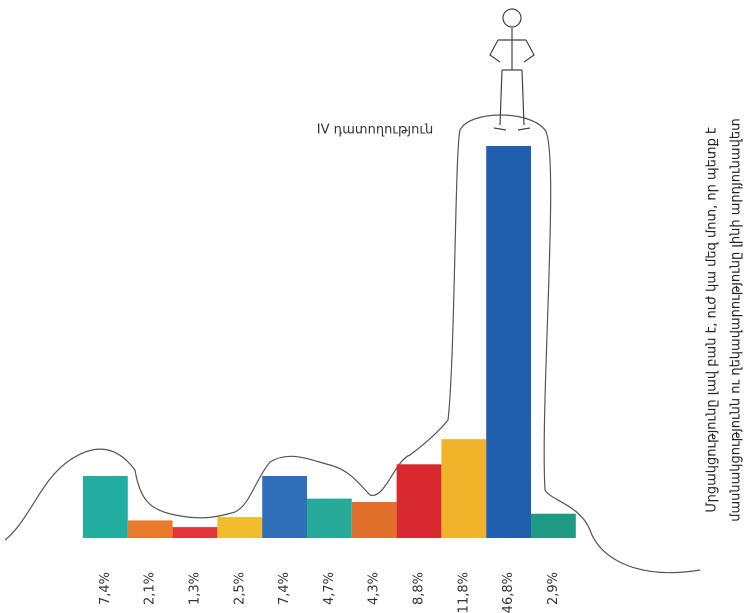 The width and height of the screenshot is (749, 613). Describe the element at coordinates (463, 592) in the screenshot. I see `value-label: 11,8%` at that location.